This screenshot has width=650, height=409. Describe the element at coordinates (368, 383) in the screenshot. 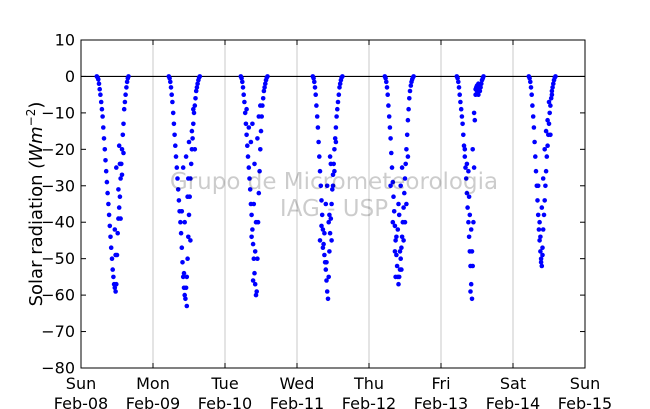

I see `x-tick-label-day: Thu` at that location.